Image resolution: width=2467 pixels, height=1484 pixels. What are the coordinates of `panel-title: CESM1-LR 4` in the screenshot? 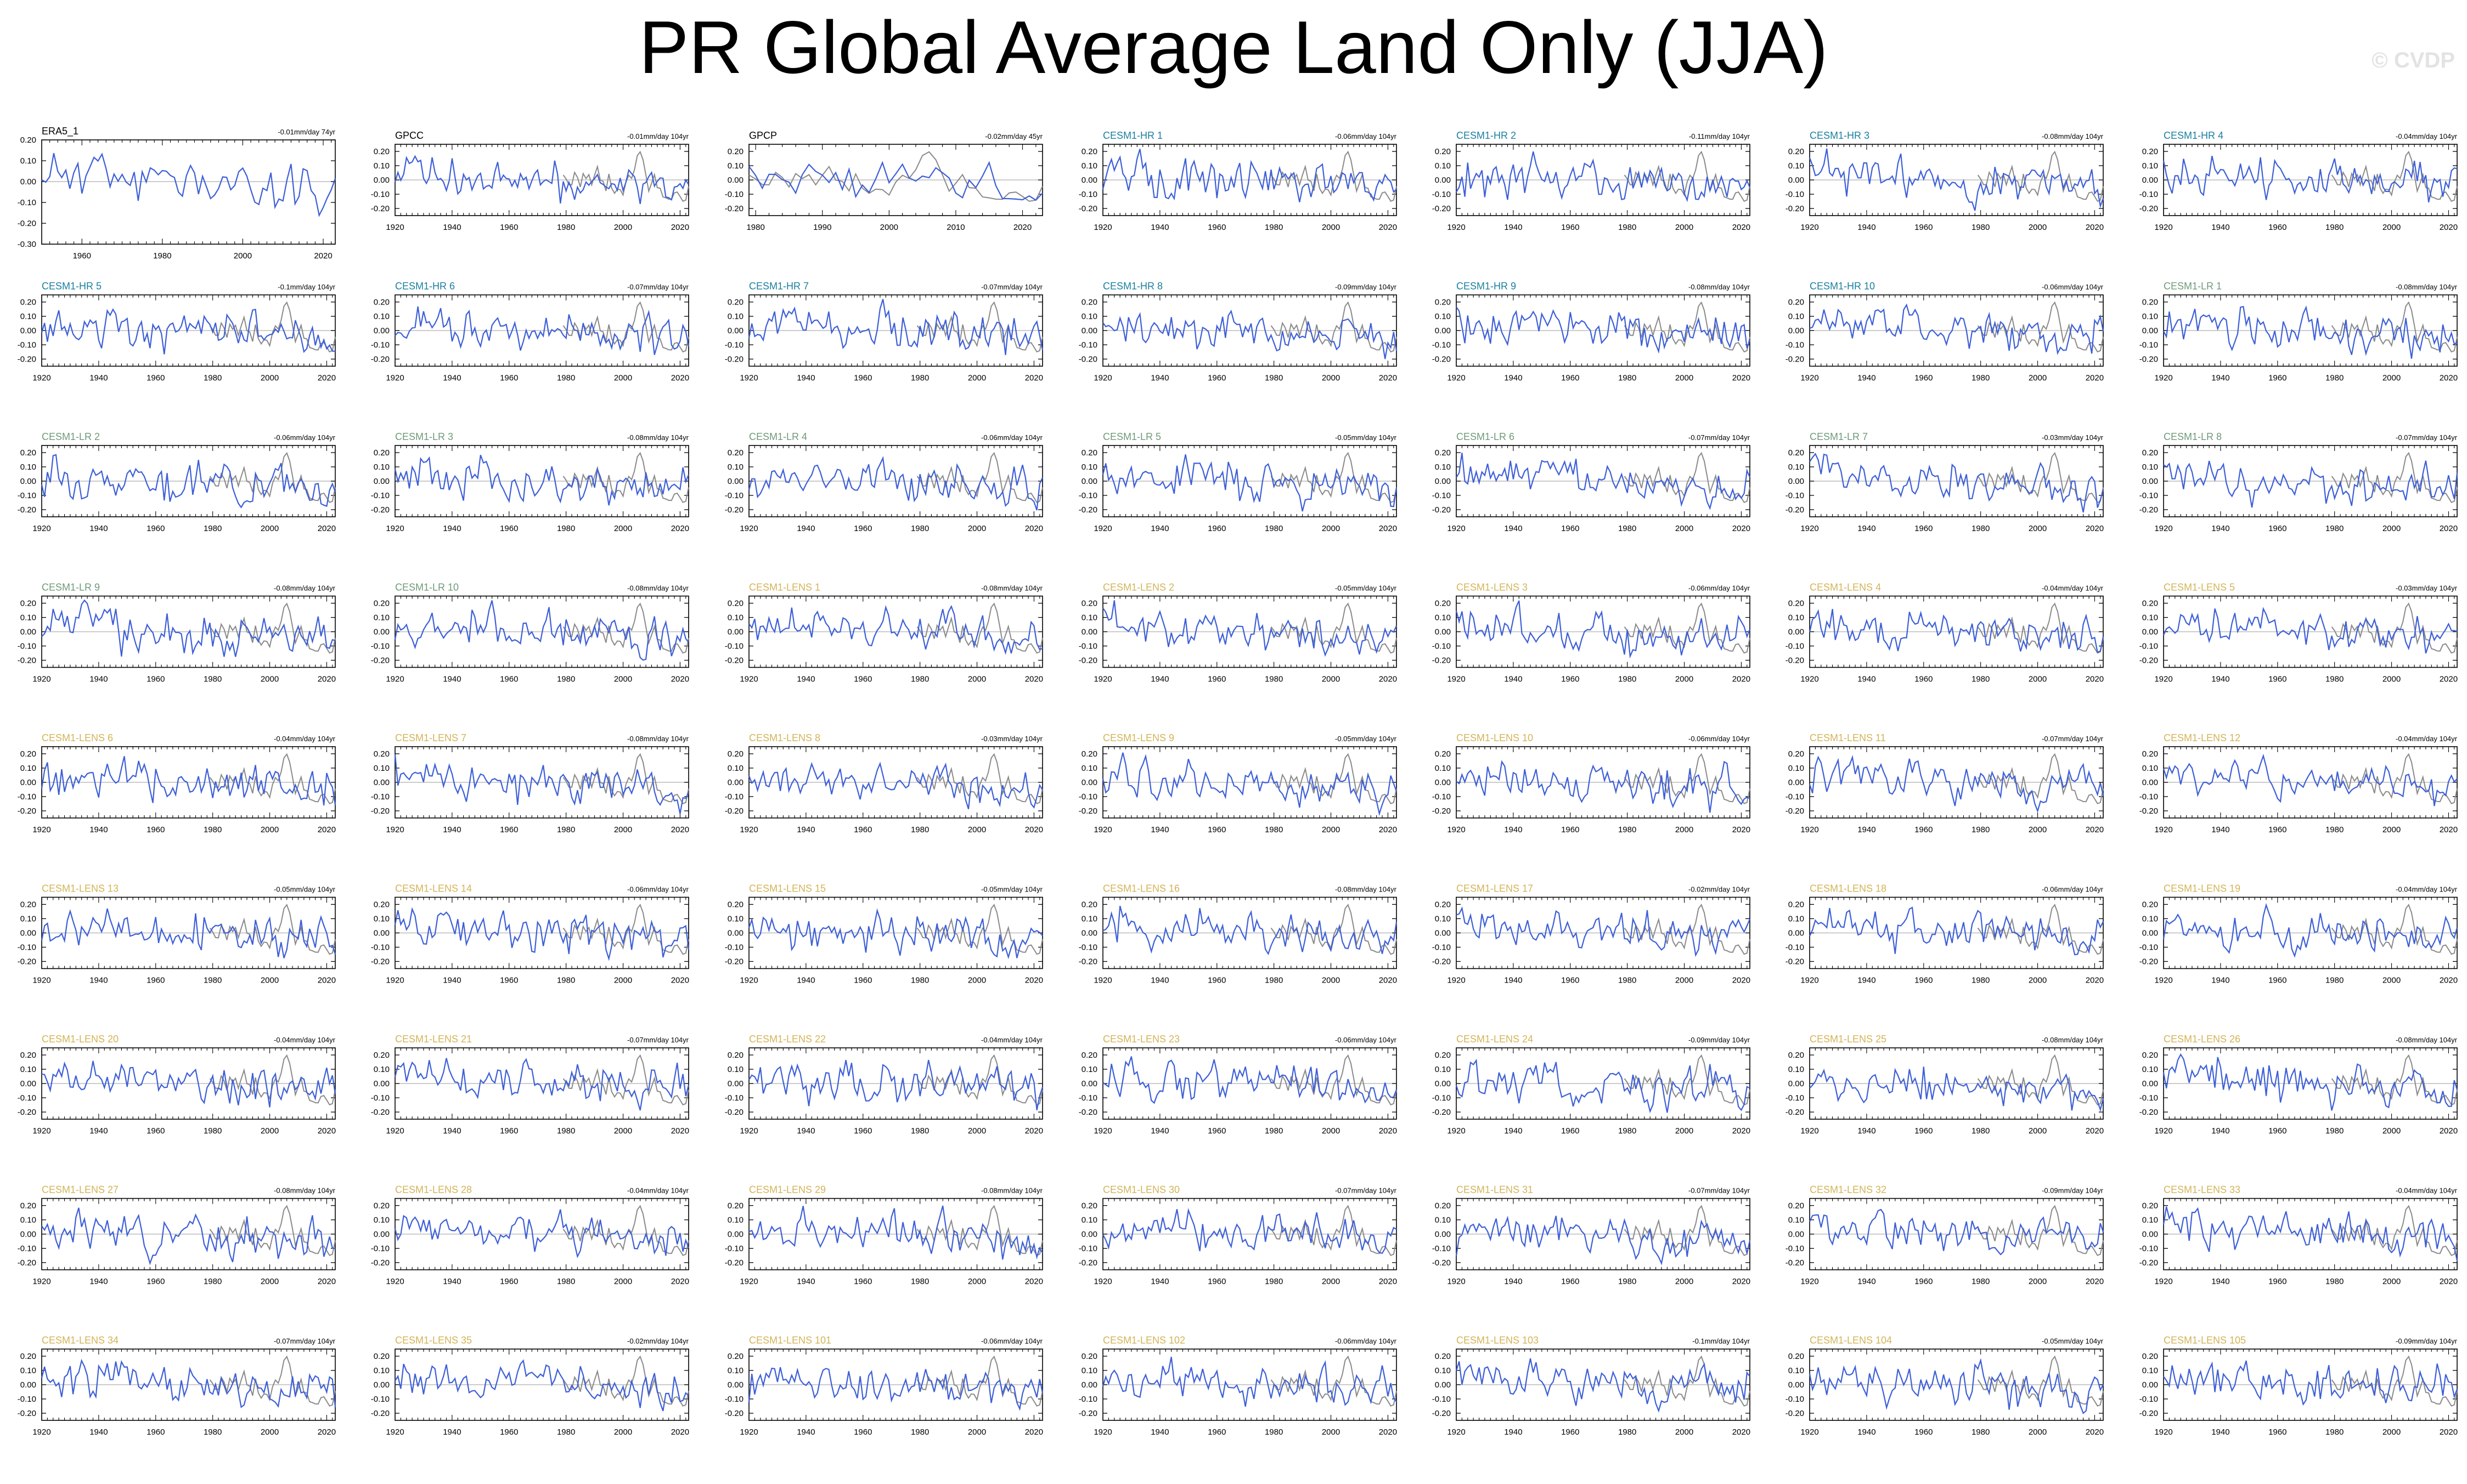 It's located at (778, 436).